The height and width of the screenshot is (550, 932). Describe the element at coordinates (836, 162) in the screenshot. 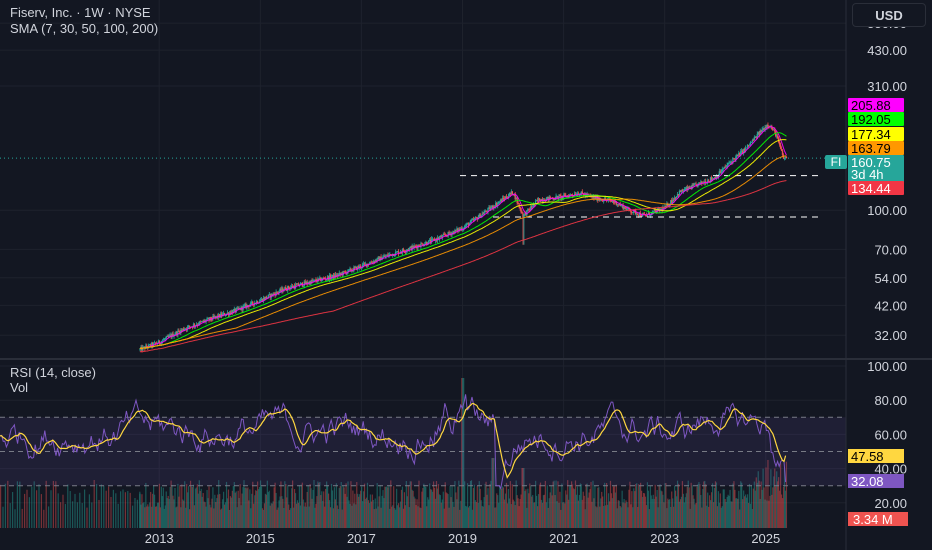

I see `symbol-tag` at that location.